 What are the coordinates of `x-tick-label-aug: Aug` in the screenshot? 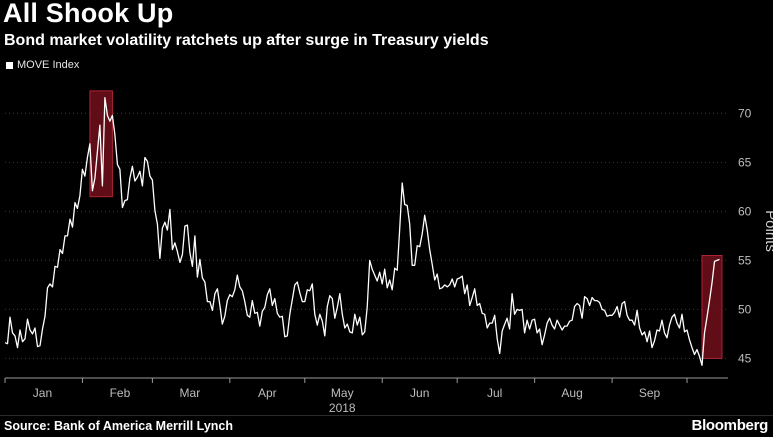 It's located at (571, 393).